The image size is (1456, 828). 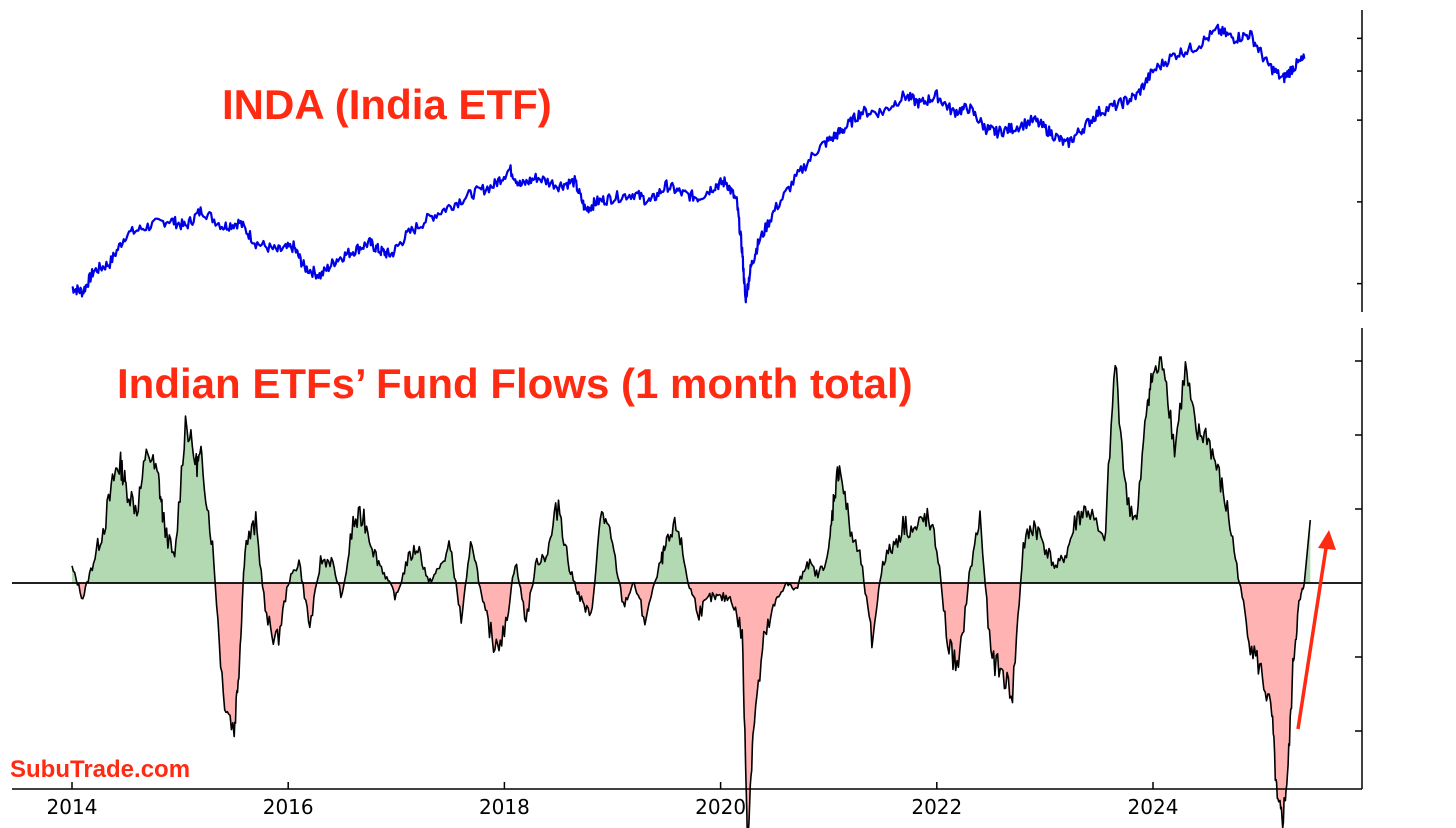 What do you see at coordinates (1327, 540) in the screenshot?
I see `uptrend-arrow-head` at bounding box center [1327, 540].